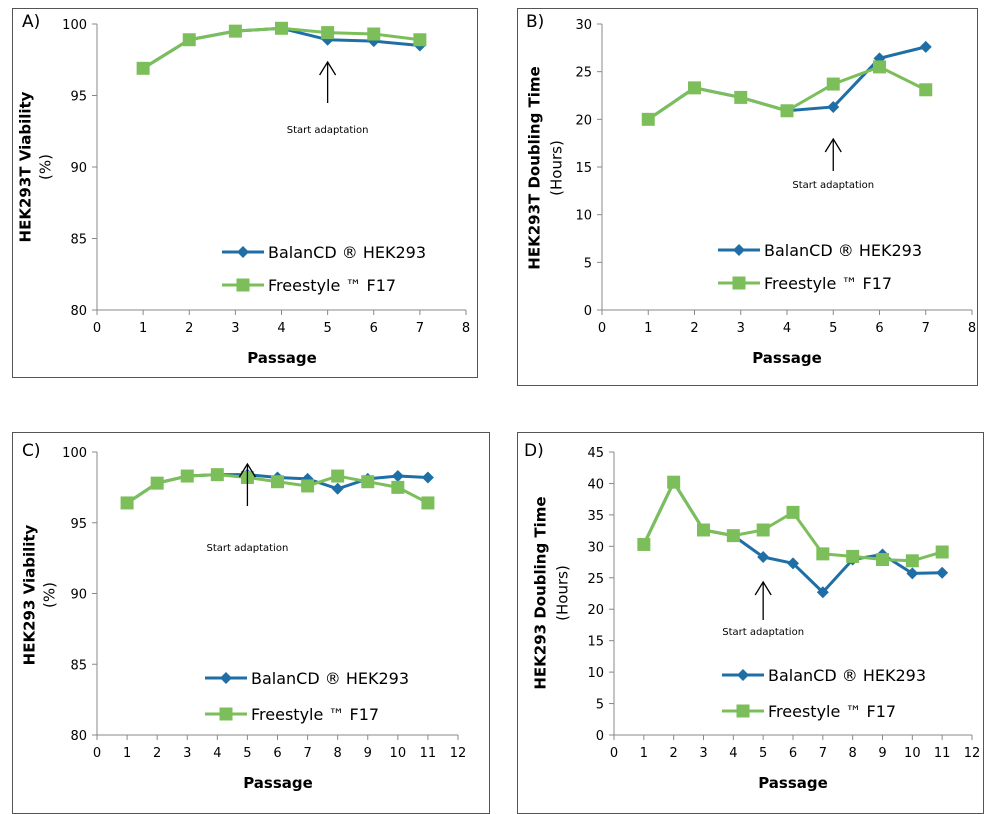  I want to click on y-tick-label: 20, so click(583, 120).